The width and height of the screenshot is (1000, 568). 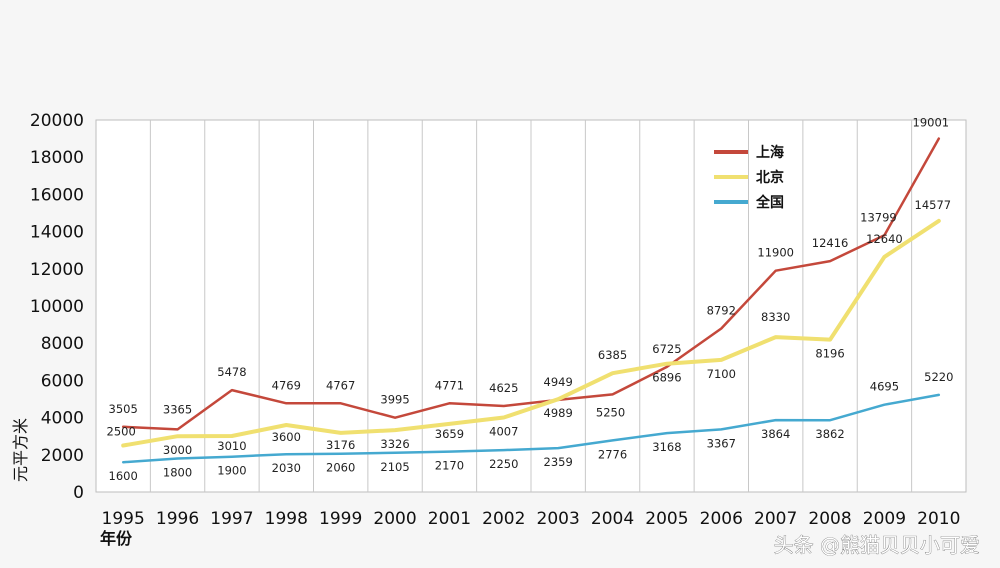 I want to click on watermark: 头条 @熊猫贝贝小可爱, so click(x=877, y=545).